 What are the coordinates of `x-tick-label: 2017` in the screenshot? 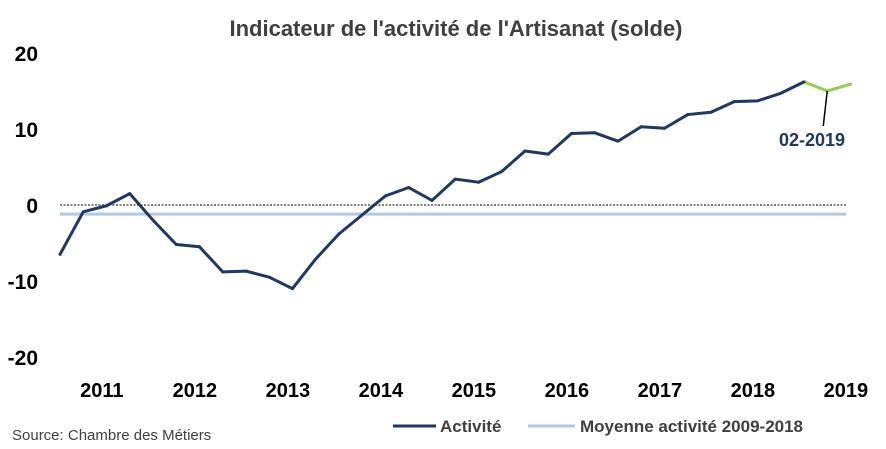 It's located at (660, 391).